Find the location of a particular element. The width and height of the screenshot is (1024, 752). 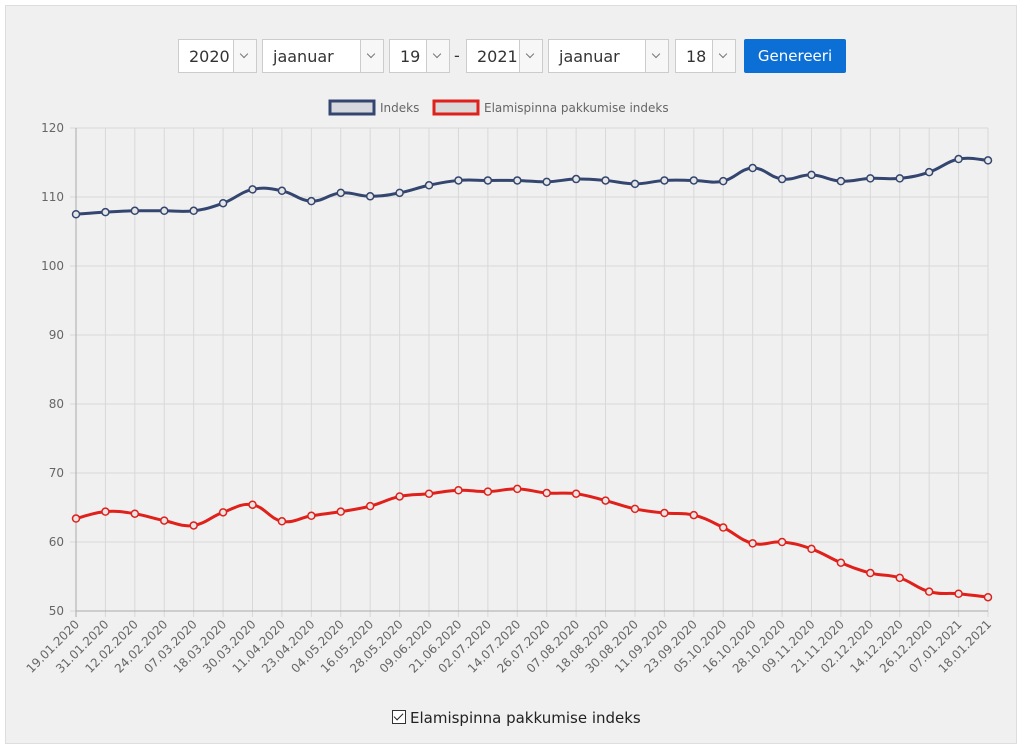

legend-label: Elamispinna pakkumise indeks is located at coordinates (576, 108).